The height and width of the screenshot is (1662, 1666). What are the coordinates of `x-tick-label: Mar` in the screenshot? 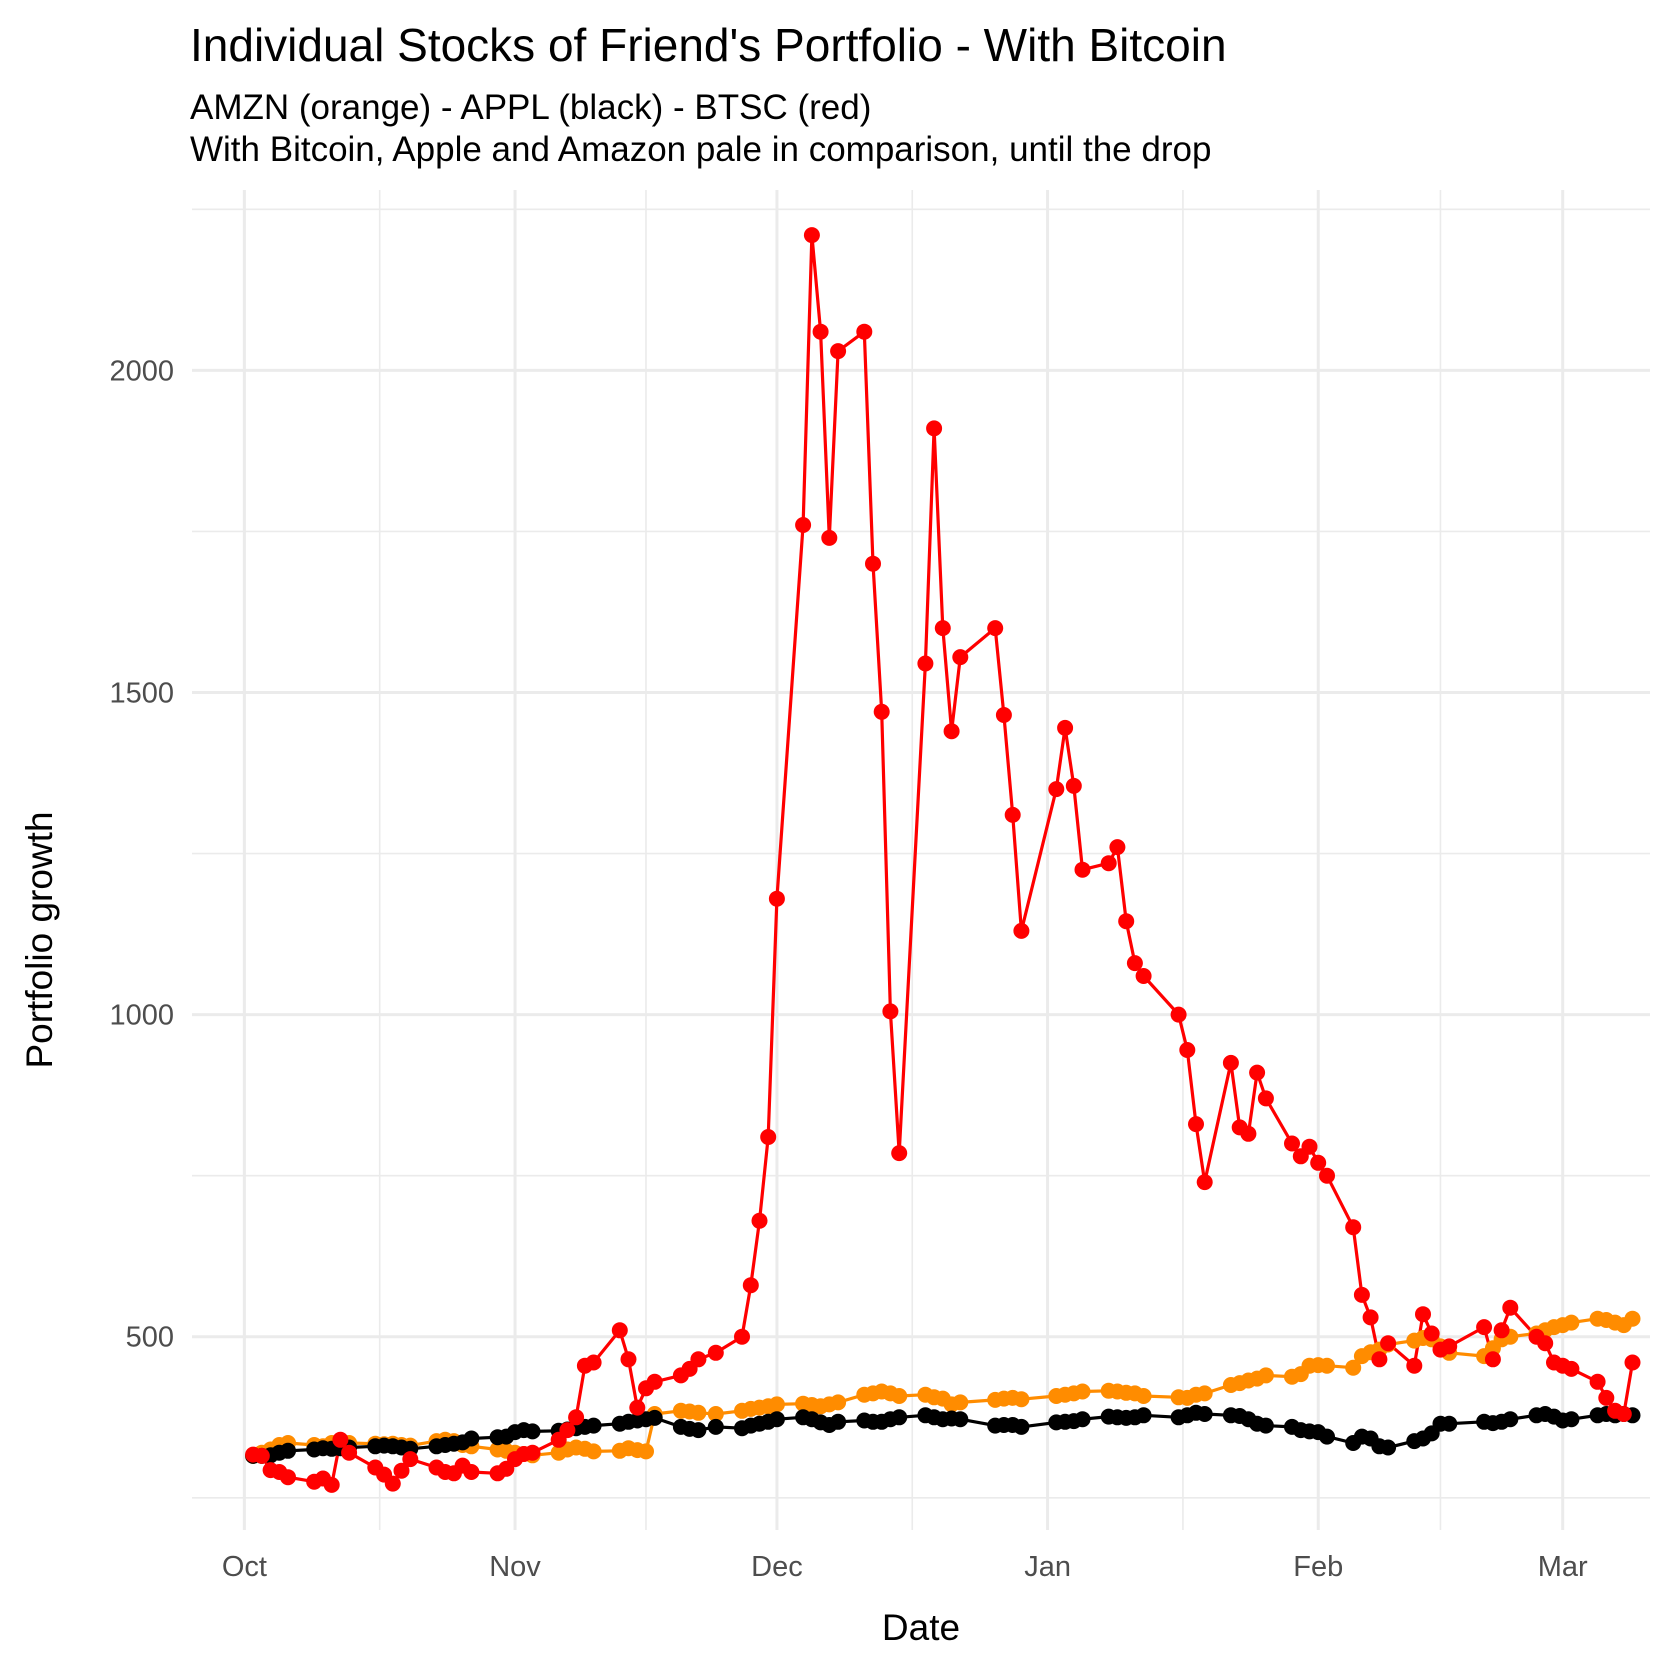 It's located at (1563, 1567).